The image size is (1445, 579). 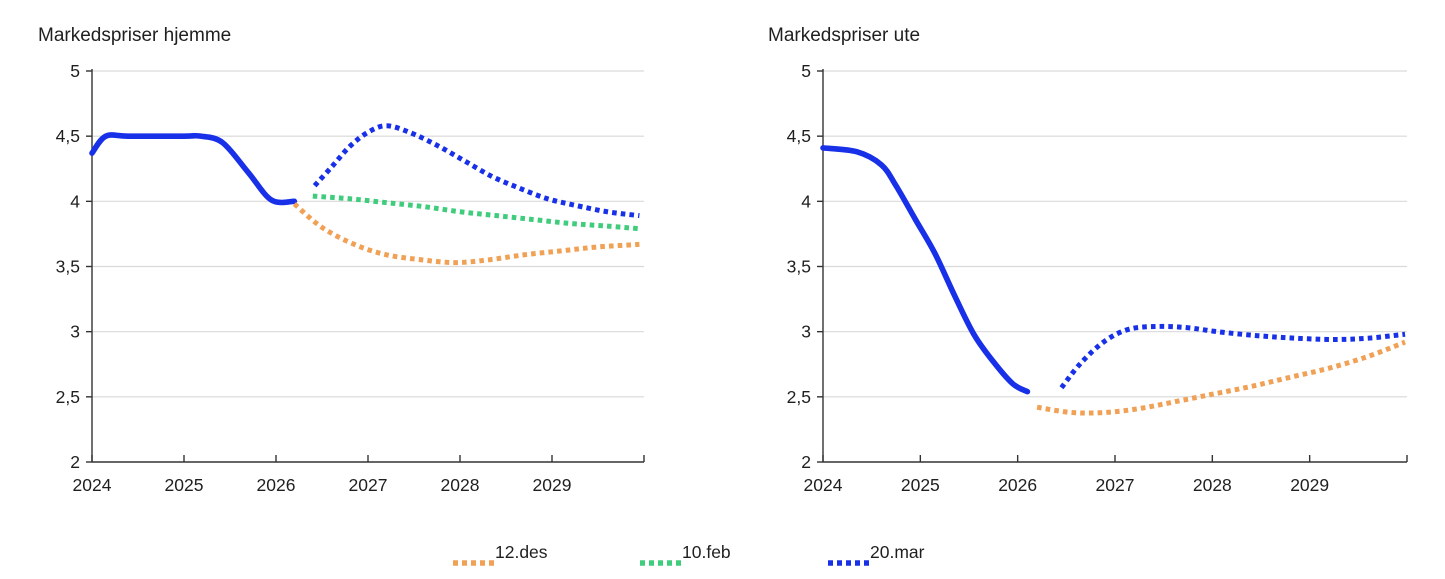 I want to click on series-10-feb-line, so click(x=476, y=212).